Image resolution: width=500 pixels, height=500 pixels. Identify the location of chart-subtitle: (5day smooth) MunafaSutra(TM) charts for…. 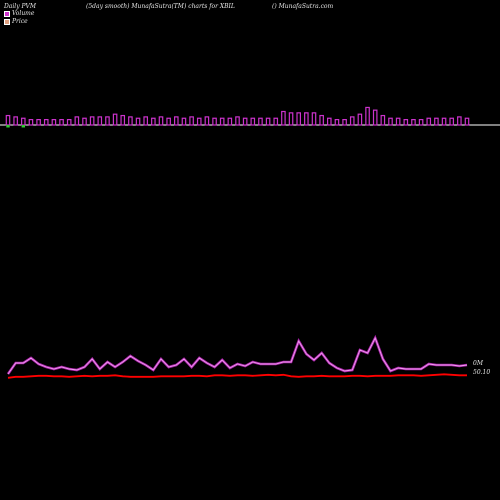
(160, 6).